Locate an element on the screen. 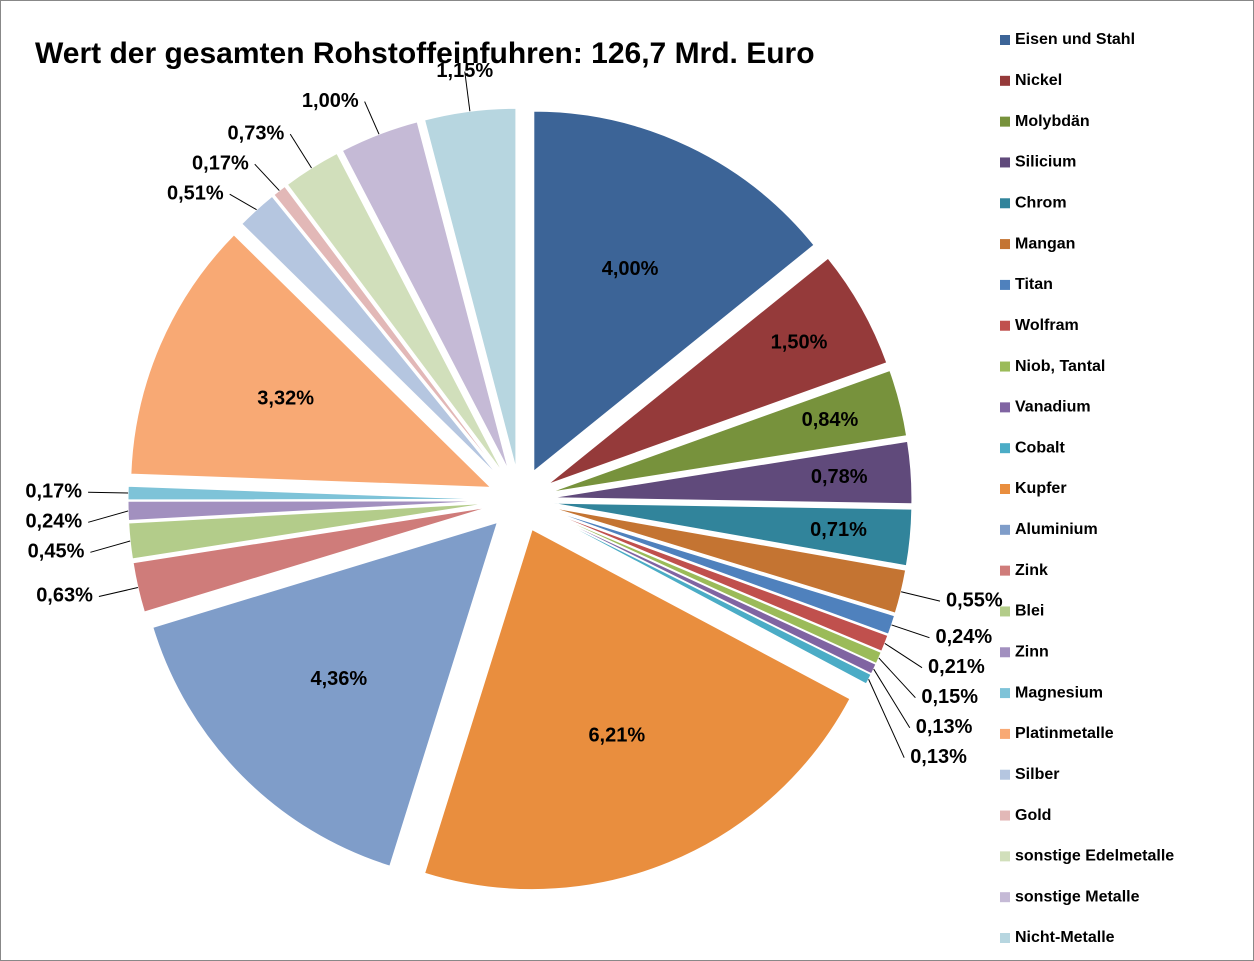 This screenshot has width=1254, height=961. data-label: 4,00% is located at coordinates (630, 269).